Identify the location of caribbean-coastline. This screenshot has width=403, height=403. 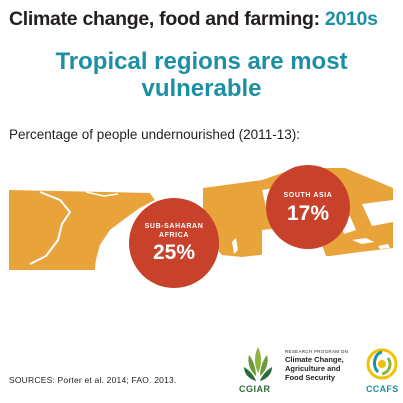
(102, 194).